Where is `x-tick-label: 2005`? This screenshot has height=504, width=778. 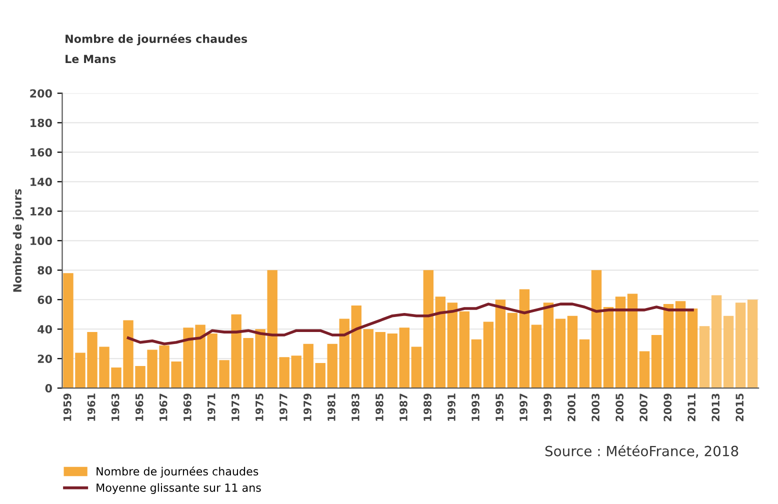 x-tick-label: 2005 is located at coordinates (620, 408).